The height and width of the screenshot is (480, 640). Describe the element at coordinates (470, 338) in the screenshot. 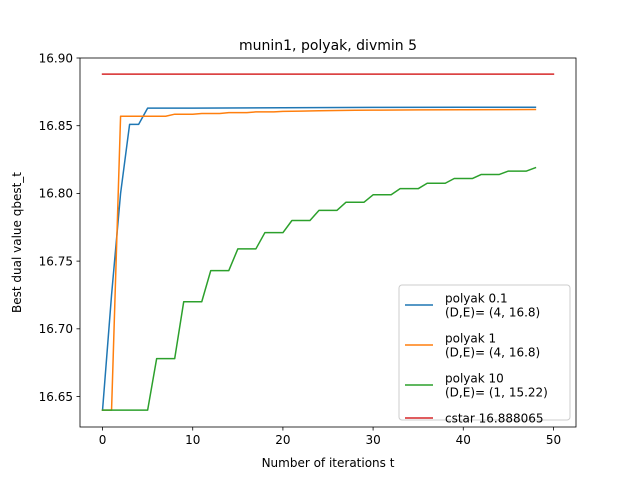

I see `legend-label: polyak 1` at that location.